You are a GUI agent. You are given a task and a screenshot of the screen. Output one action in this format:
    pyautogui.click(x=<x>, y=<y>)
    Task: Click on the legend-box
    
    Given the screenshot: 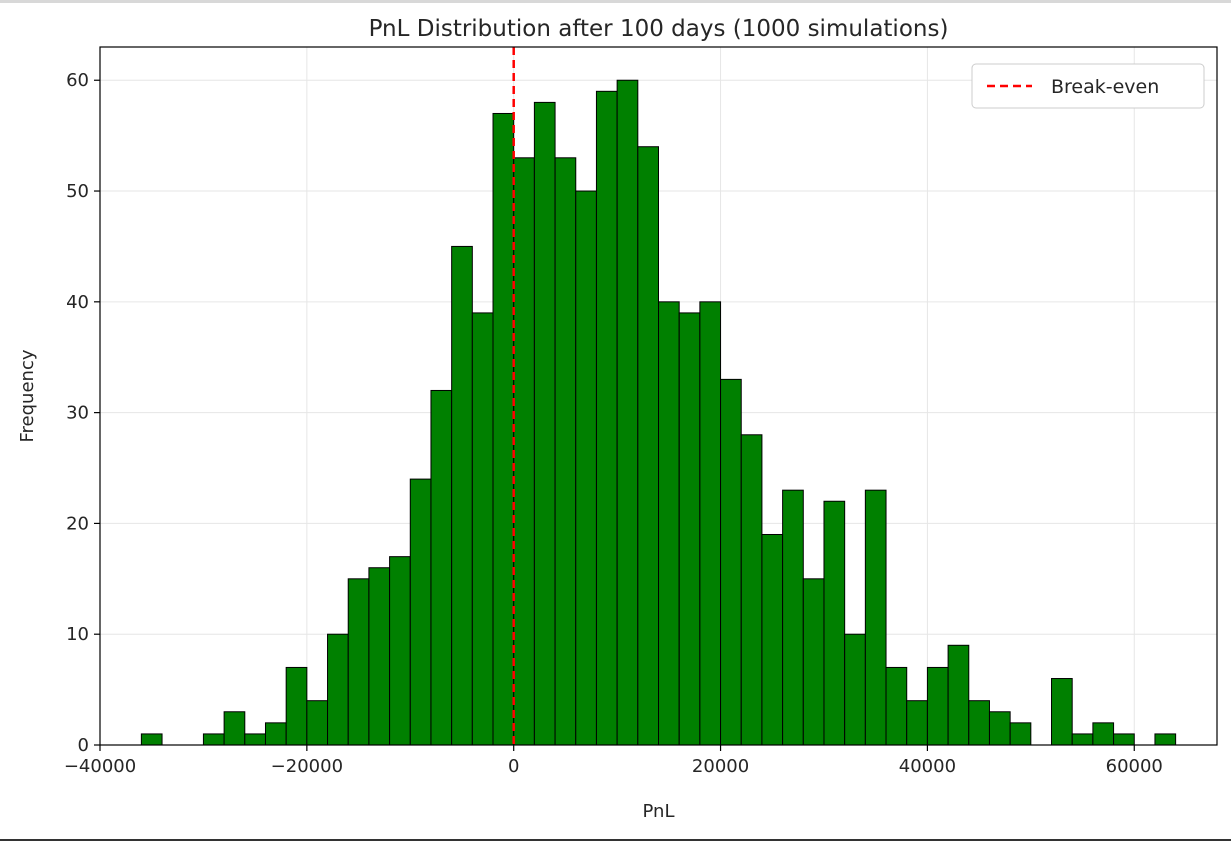 What is the action you would take?
    pyautogui.click(x=1088, y=86)
    